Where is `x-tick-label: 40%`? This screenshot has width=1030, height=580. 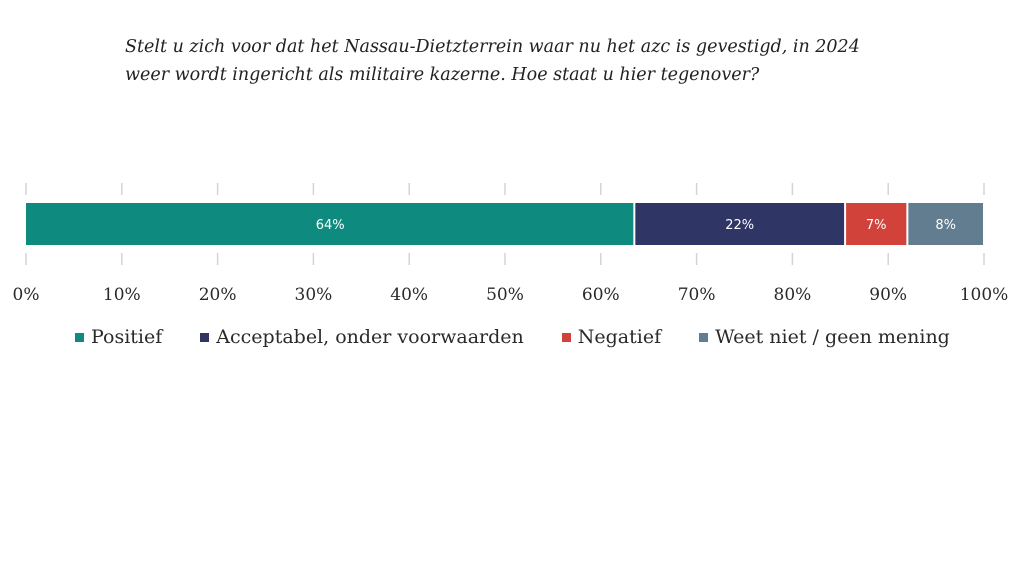
x-tick-label: 40% is located at coordinates (409, 295).